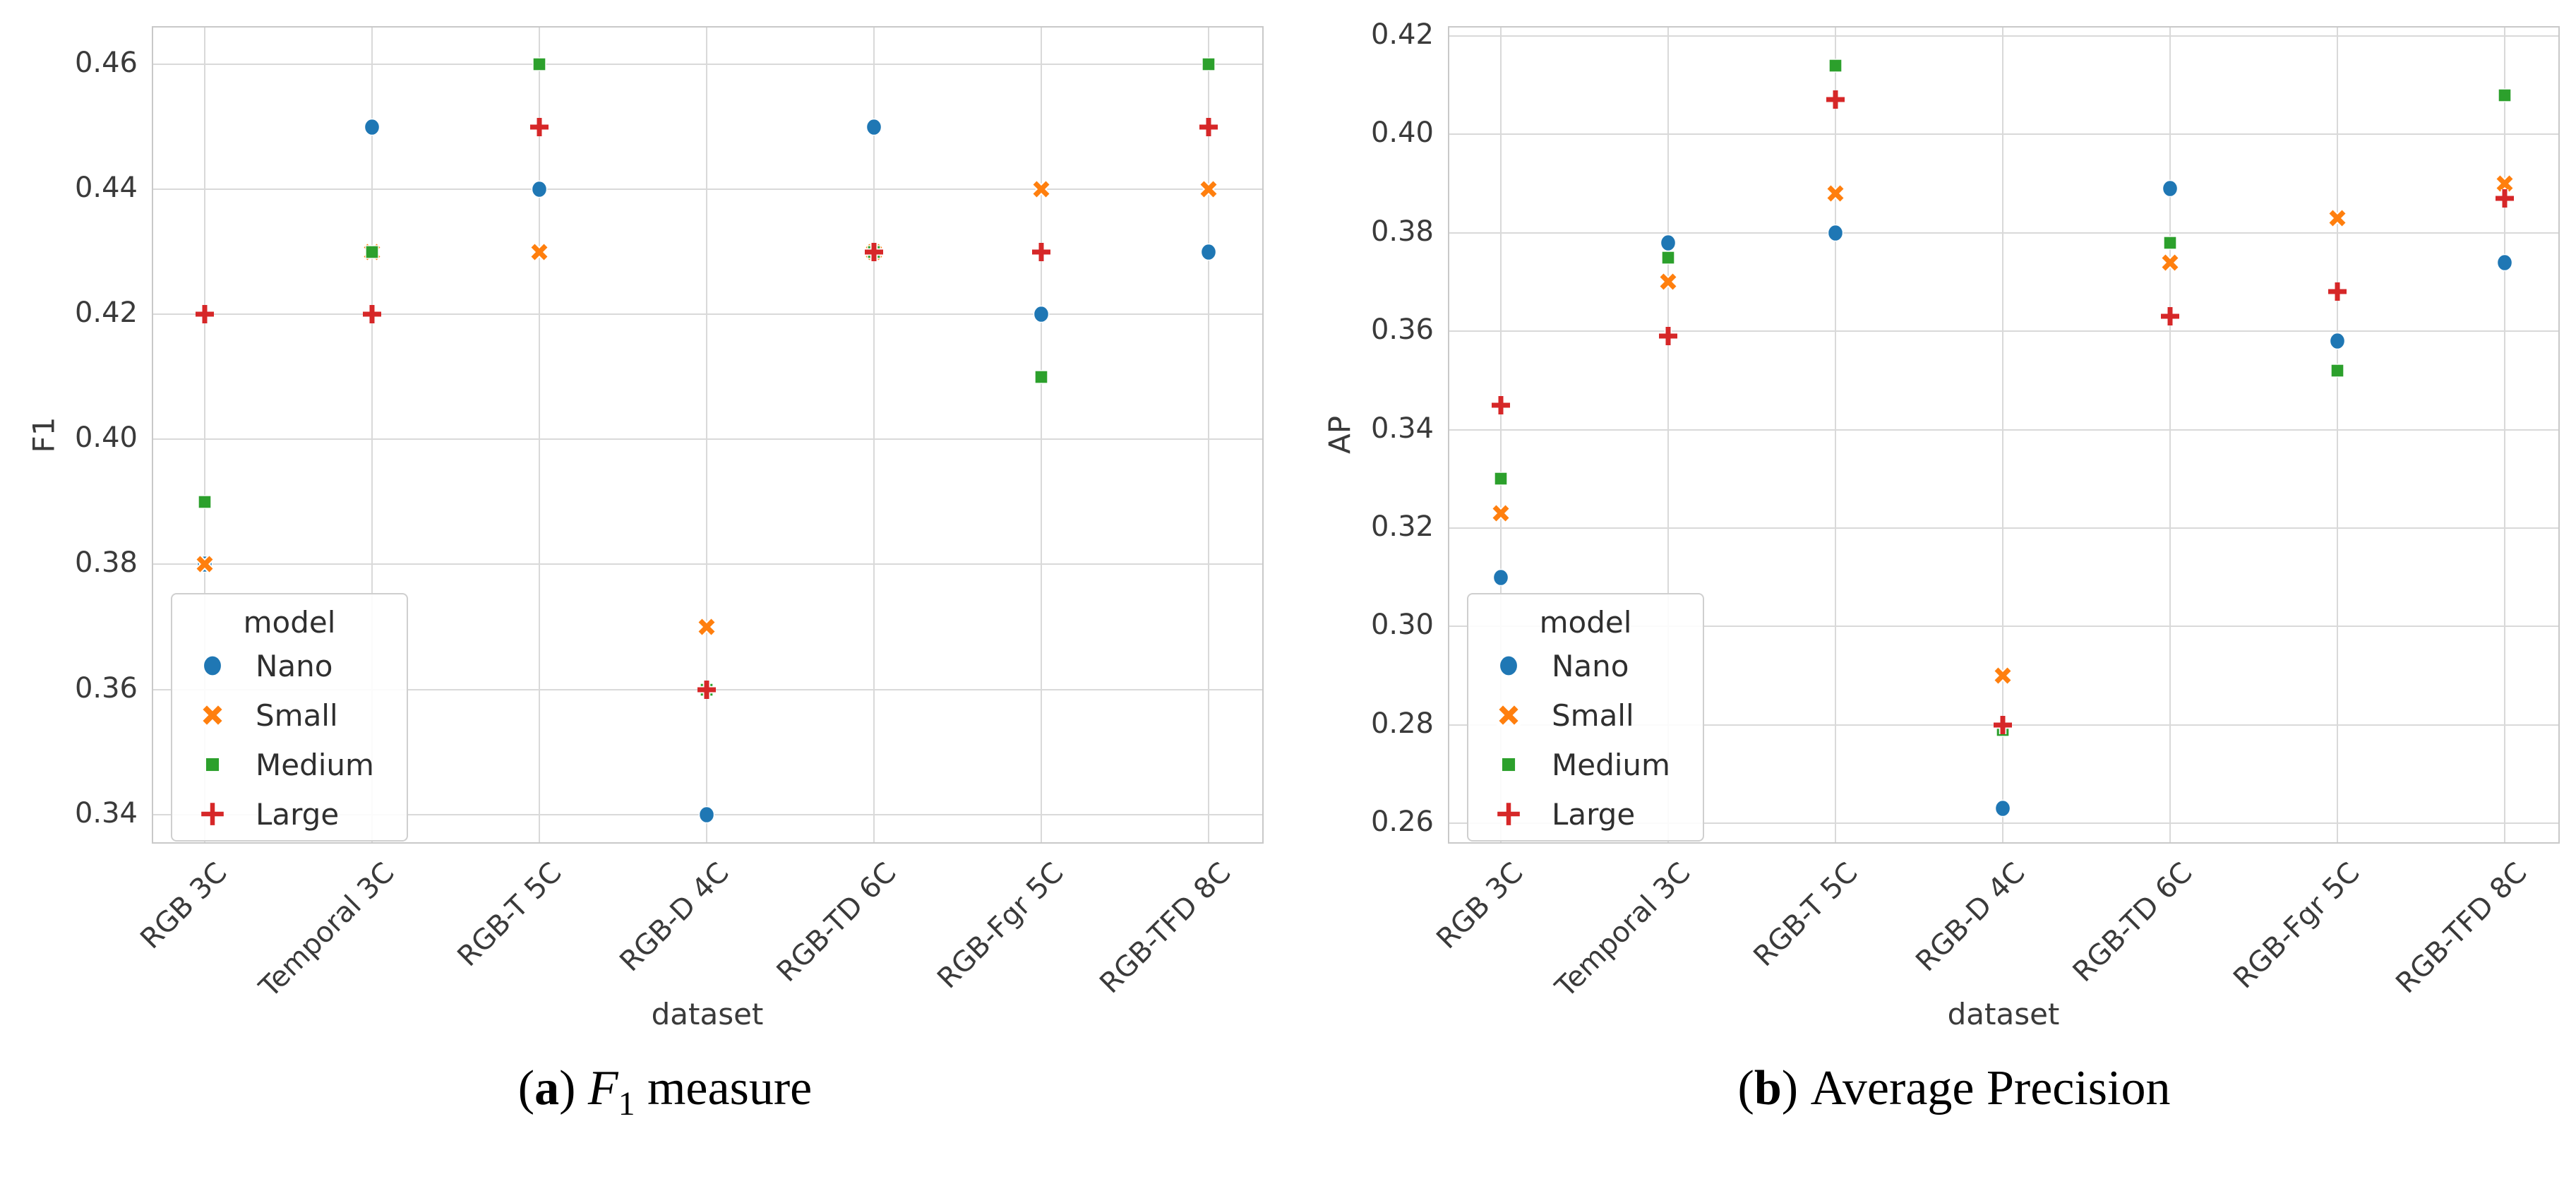 This screenshot has width=2576, height=1203. I want to click on legend-entry-nano: Nano, so click(289, 665).